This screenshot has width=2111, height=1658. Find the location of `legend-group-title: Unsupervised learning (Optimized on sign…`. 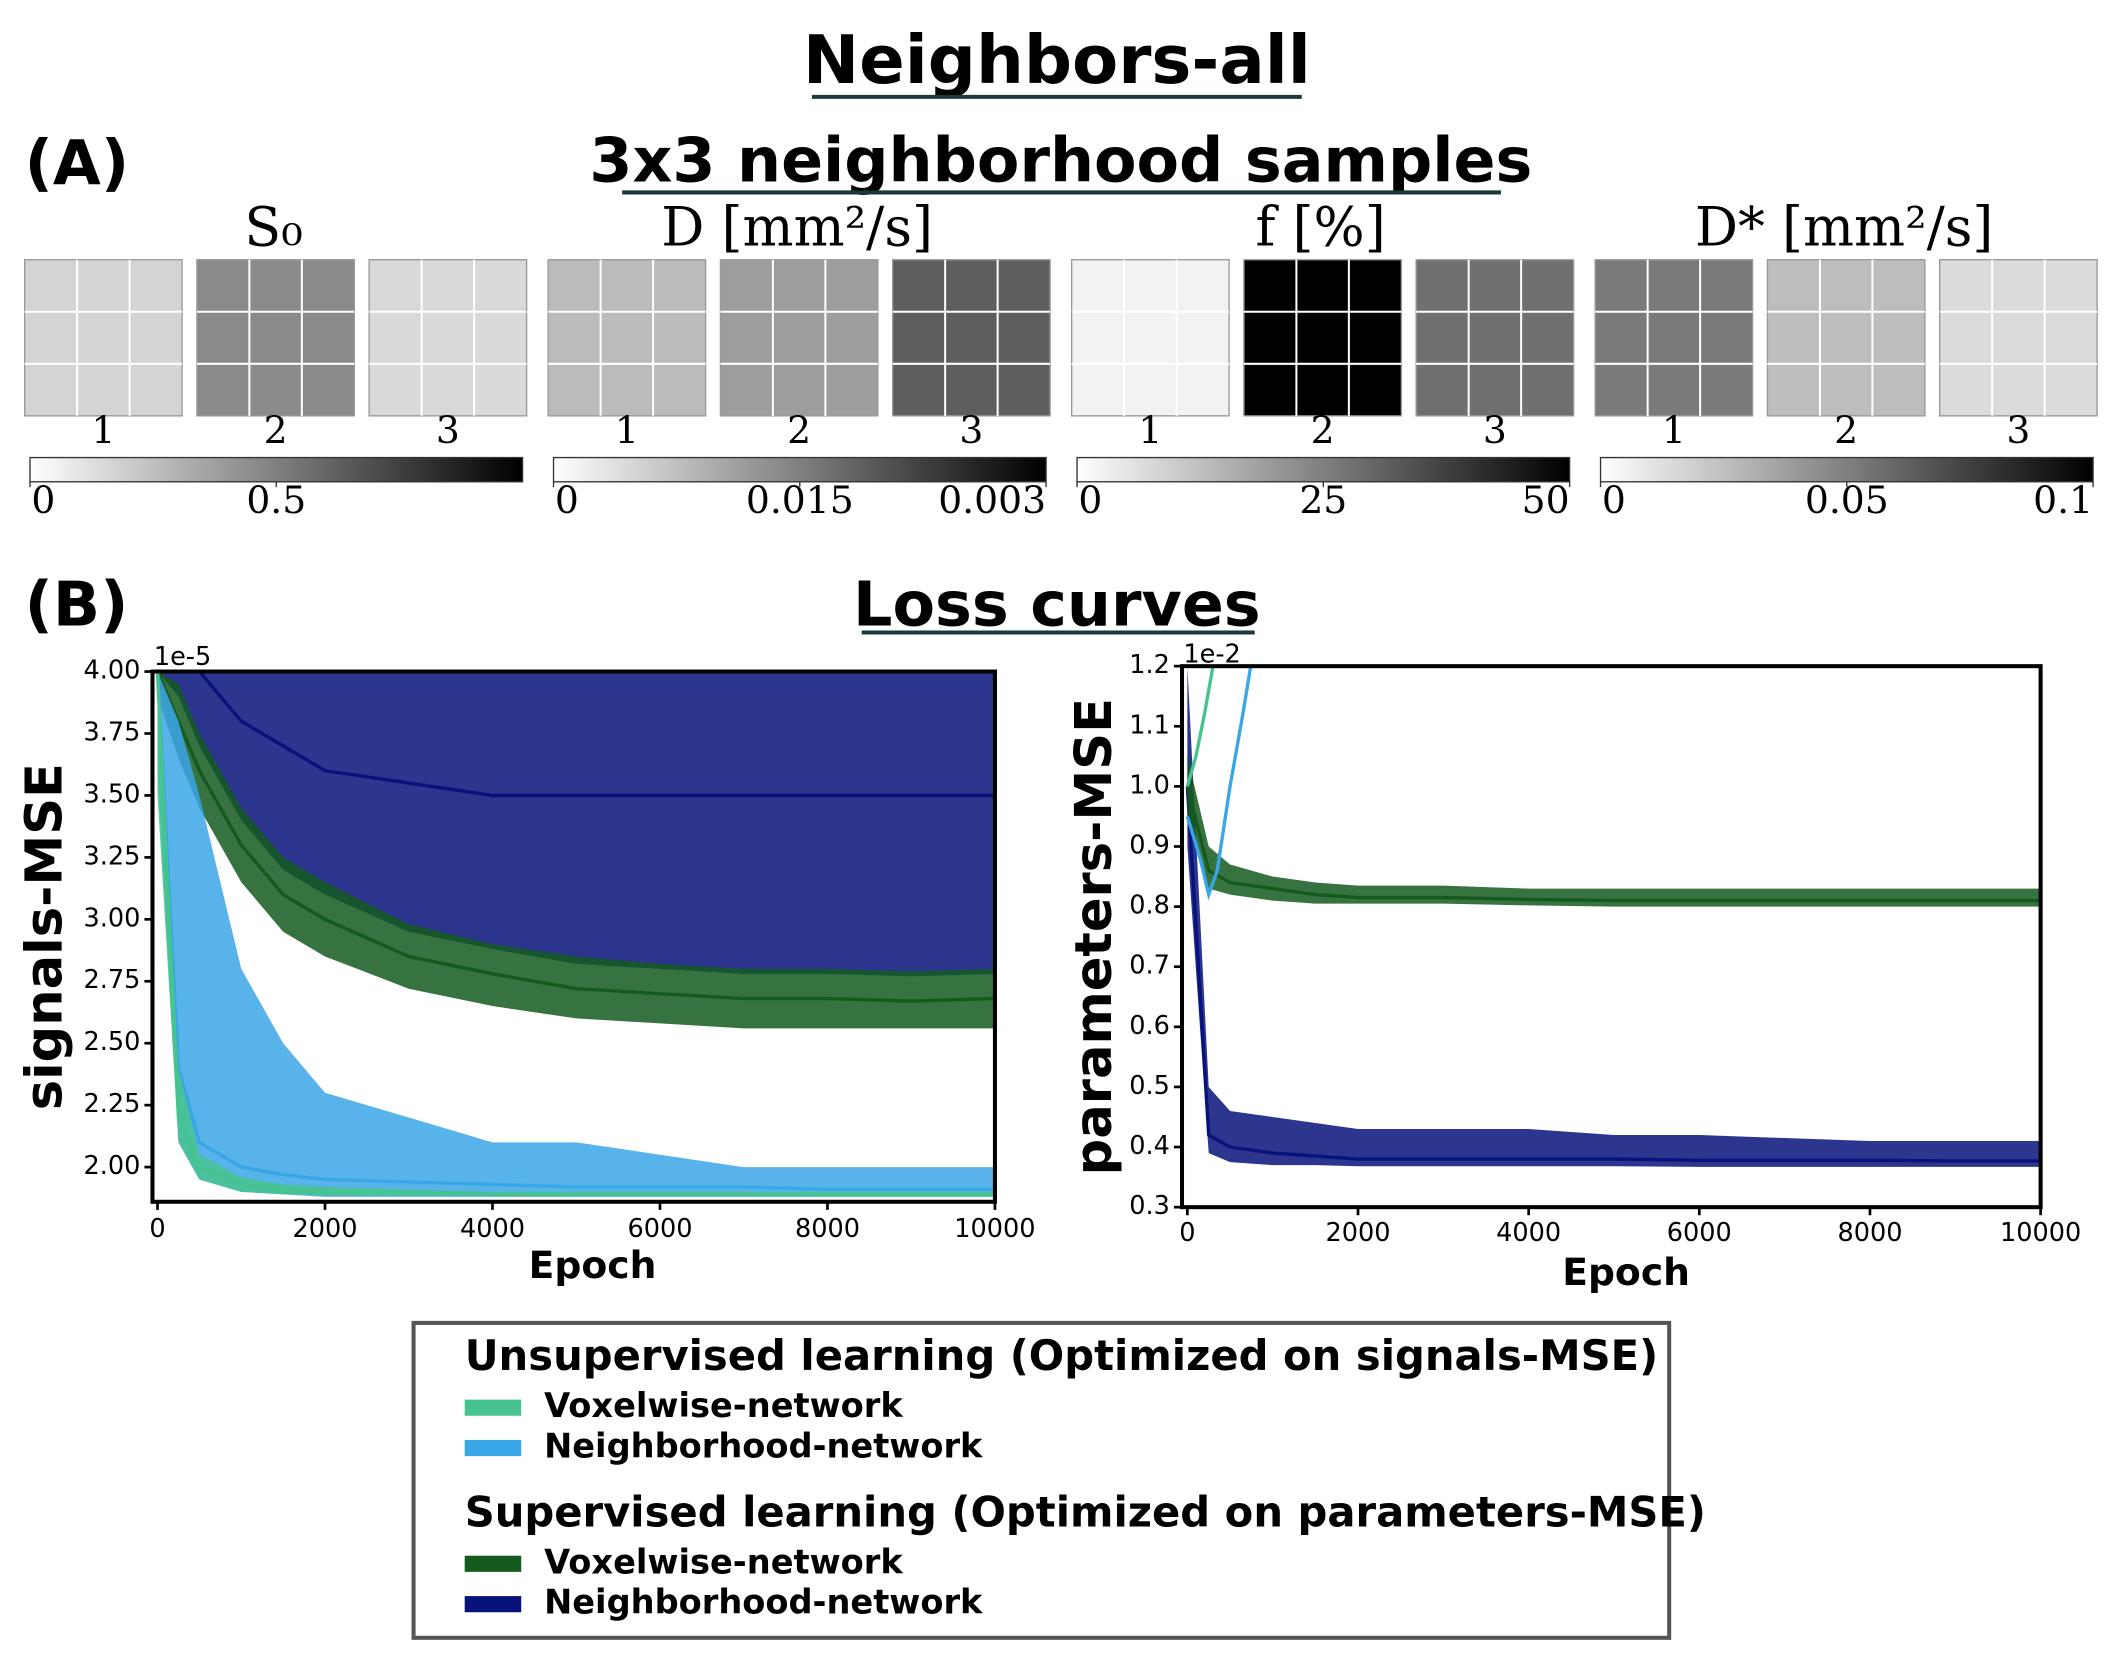

legend-group-title: Unsupervised learning (Optimized on sign… is located at coordinates (1062, 1355).